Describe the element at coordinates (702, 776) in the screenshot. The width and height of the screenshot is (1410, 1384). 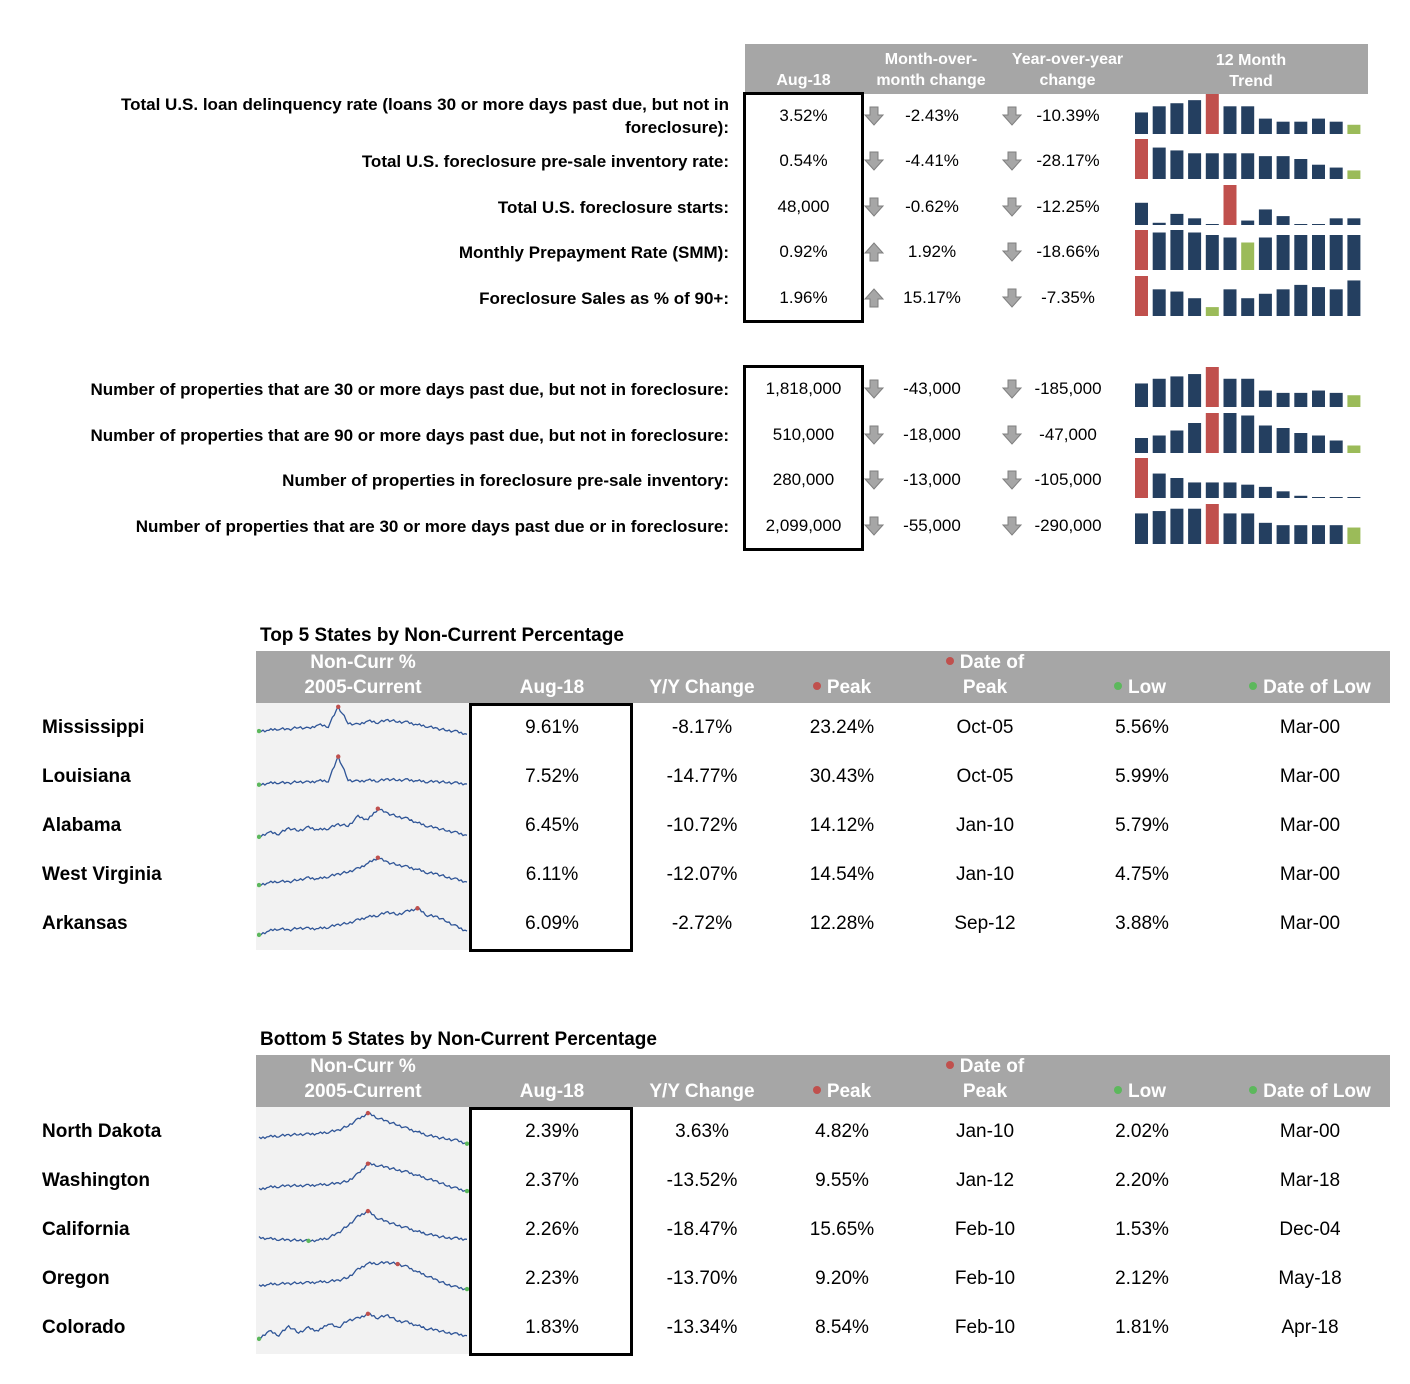
I see `state-yoy: -14.77%` at that location.